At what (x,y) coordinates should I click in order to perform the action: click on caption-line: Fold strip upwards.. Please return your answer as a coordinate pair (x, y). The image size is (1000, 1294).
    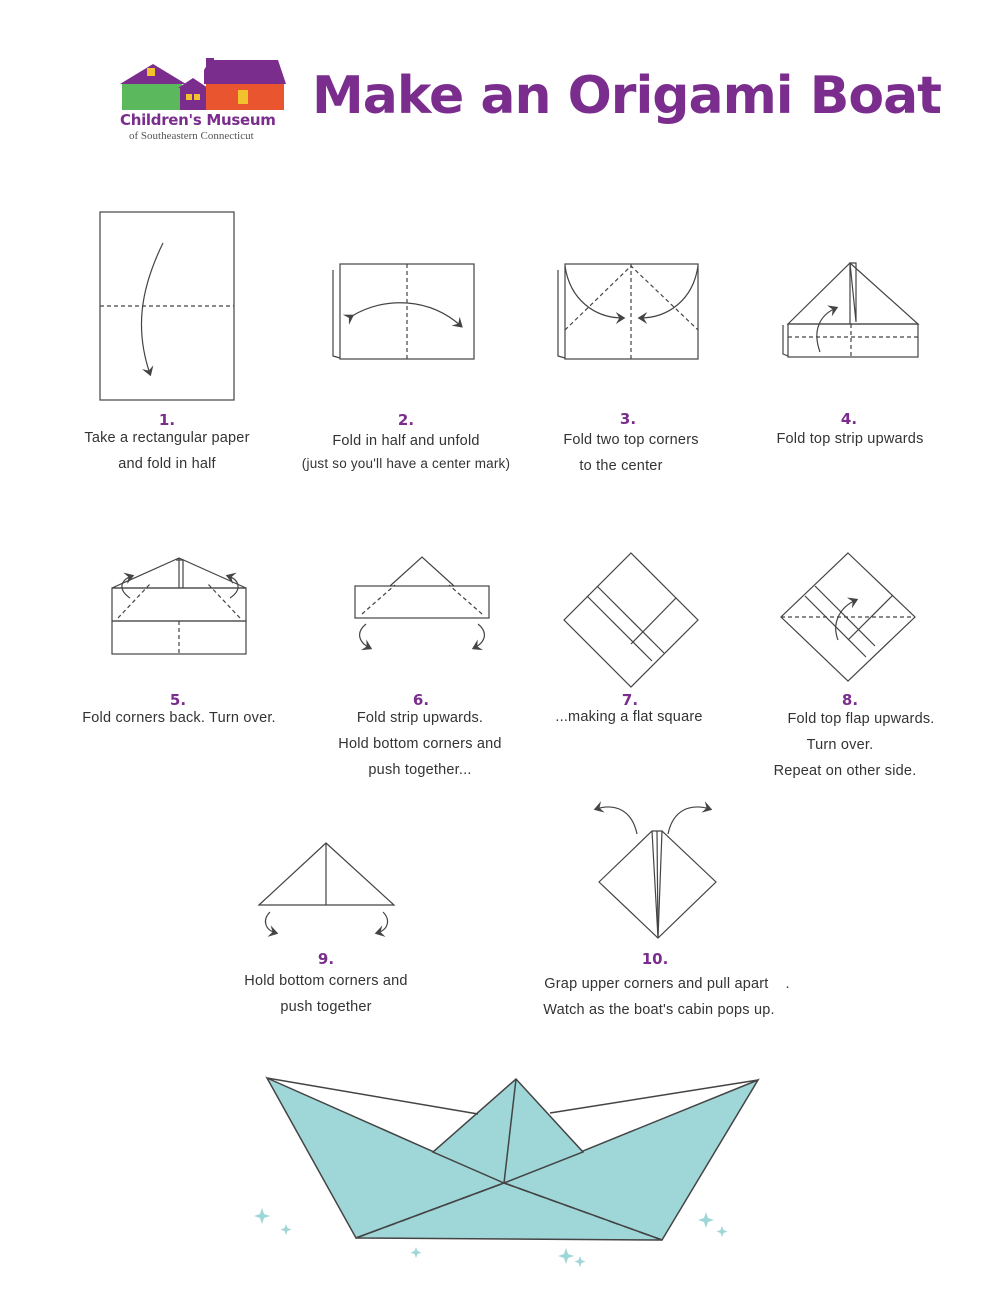
    Looking at the image, I should click on (420, 718).